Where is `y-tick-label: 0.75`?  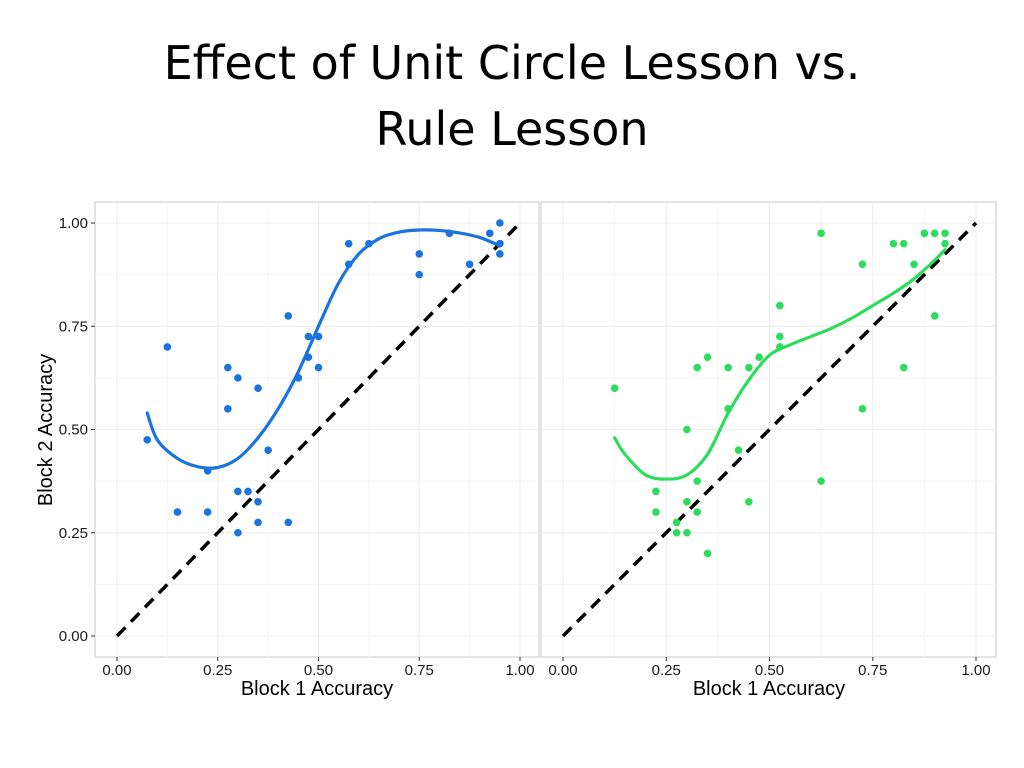
y-tick-label: 0.75 is located at coordinates (73, 326).